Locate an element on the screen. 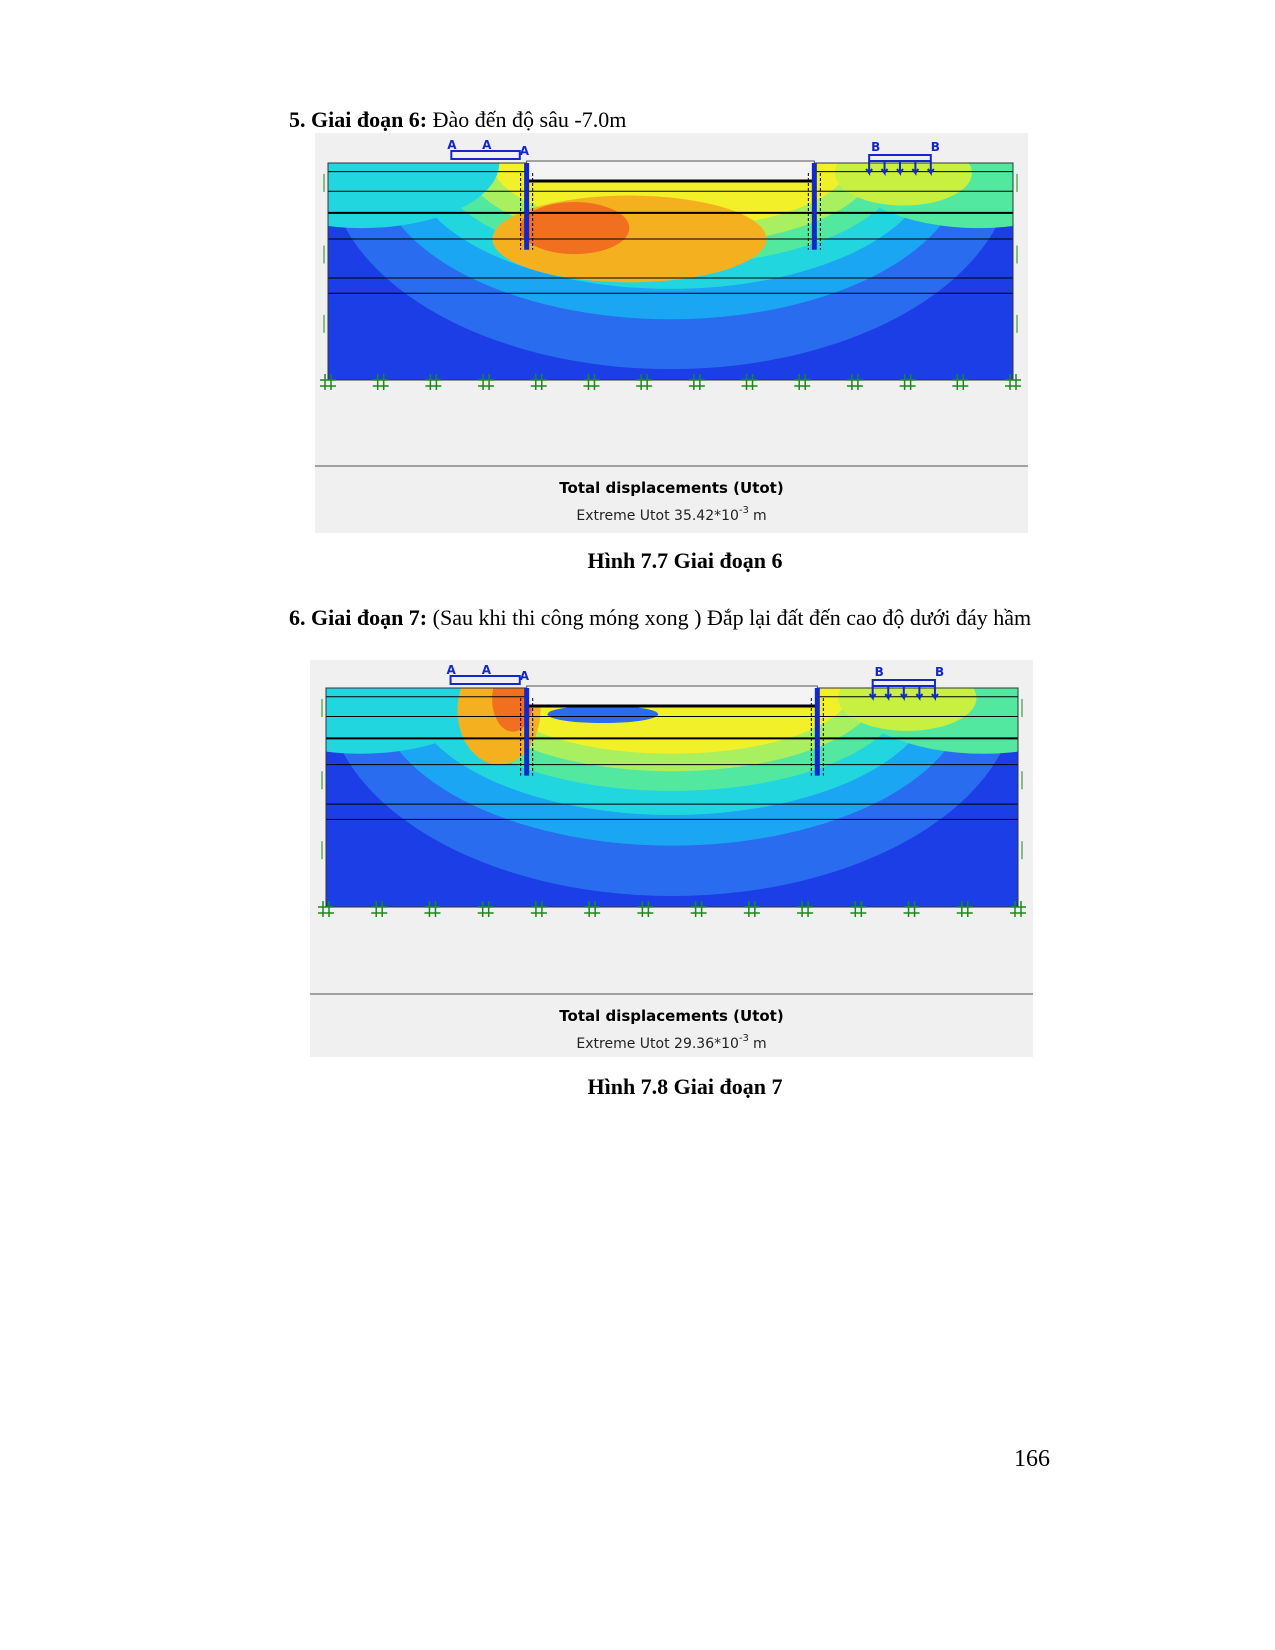 This screenshot has height=1650, width=1275. extreme-value: Extreme Utot 29.36*10-3 m is located at coordinates (671, 1042).